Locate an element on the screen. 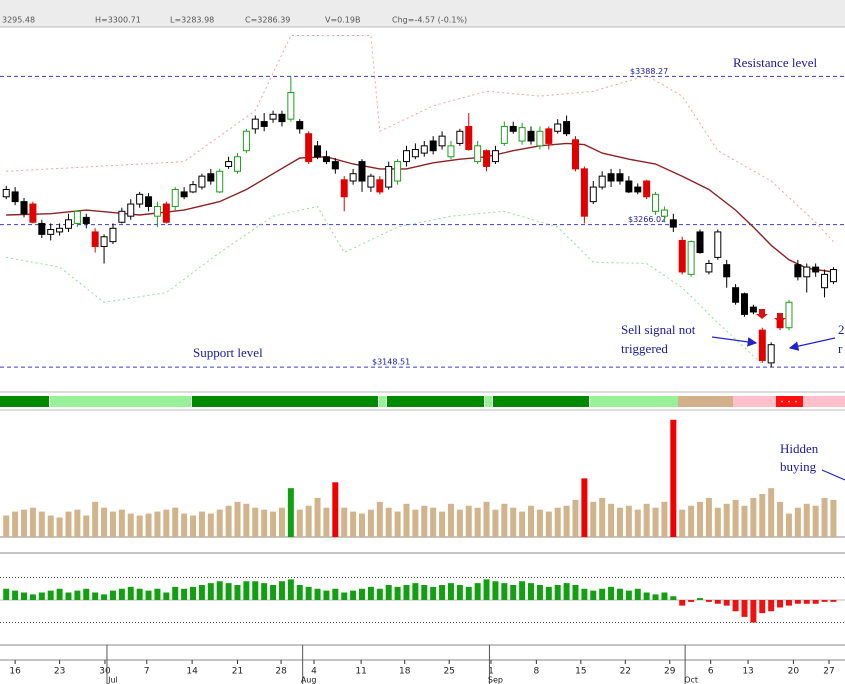 The width and height of the screenshot is (845, 684). x-tick-label: 29 is located at coordinates (670, 672).